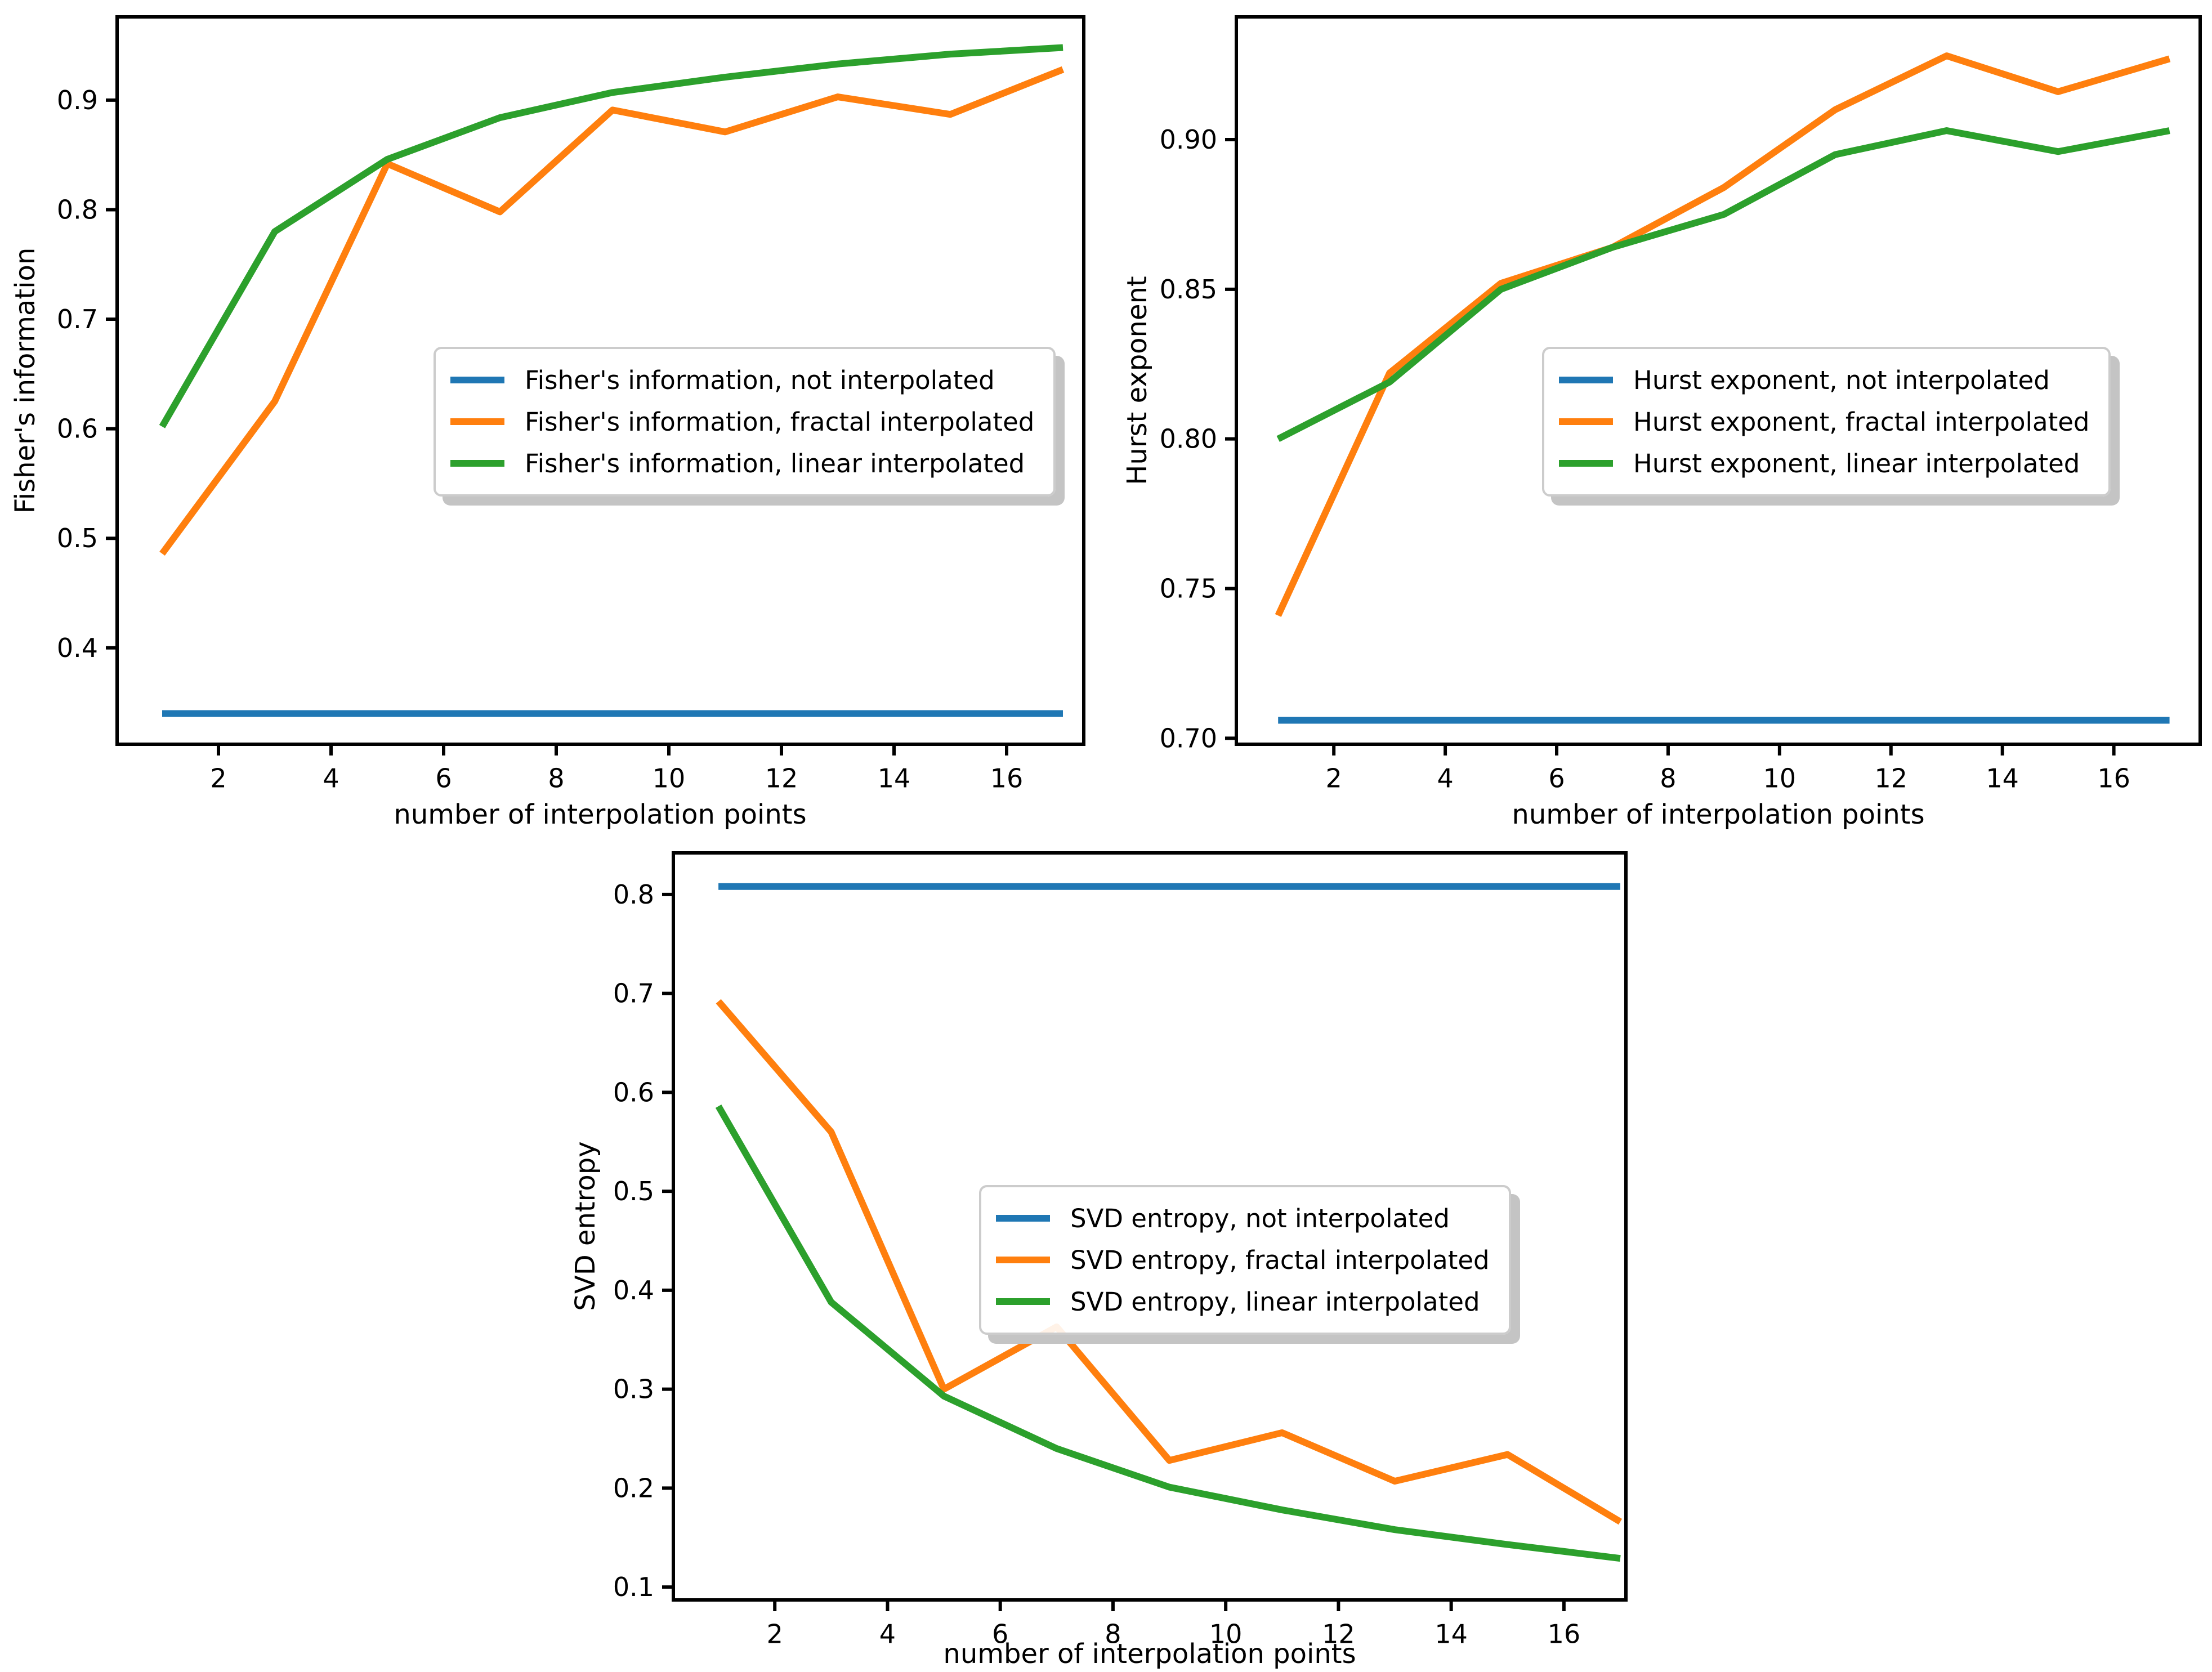 The image size is (2212, 1672). I want to click on legend-item: Hurst exponent, not interpolated, so click(1824, 380).